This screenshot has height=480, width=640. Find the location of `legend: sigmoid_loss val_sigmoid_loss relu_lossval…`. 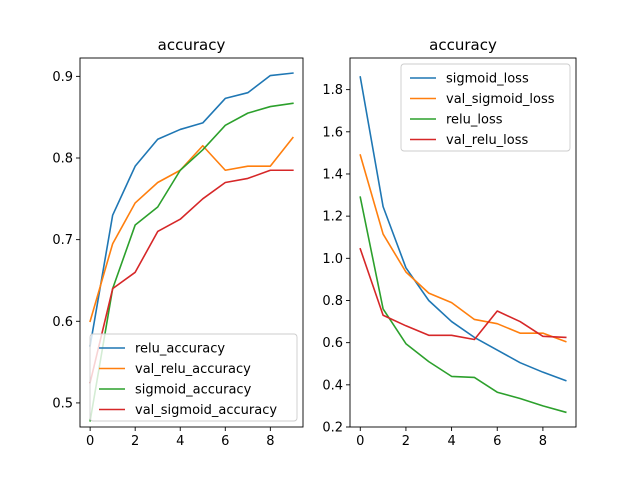

legend: sigmoid_loss val_sigmoid_loss relu_lossval… is located at coordinates (485, 107).